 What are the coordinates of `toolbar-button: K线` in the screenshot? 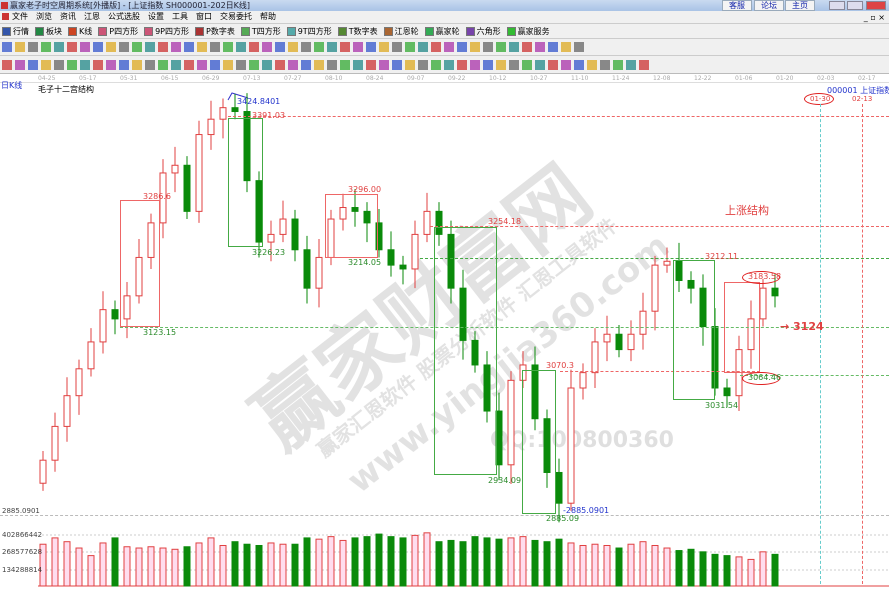 It's located at (80, 31).